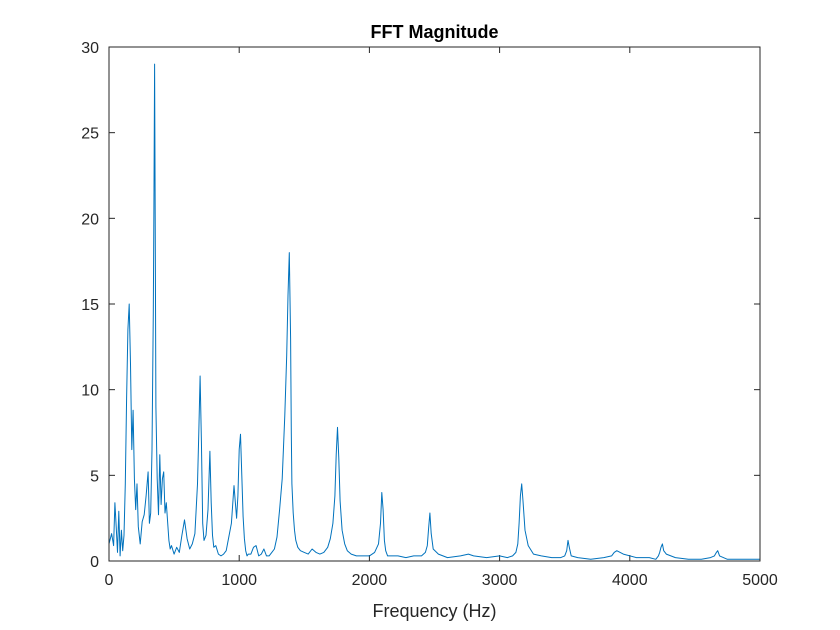  I want to click on y-tick-label: 0, so click(94, 562).